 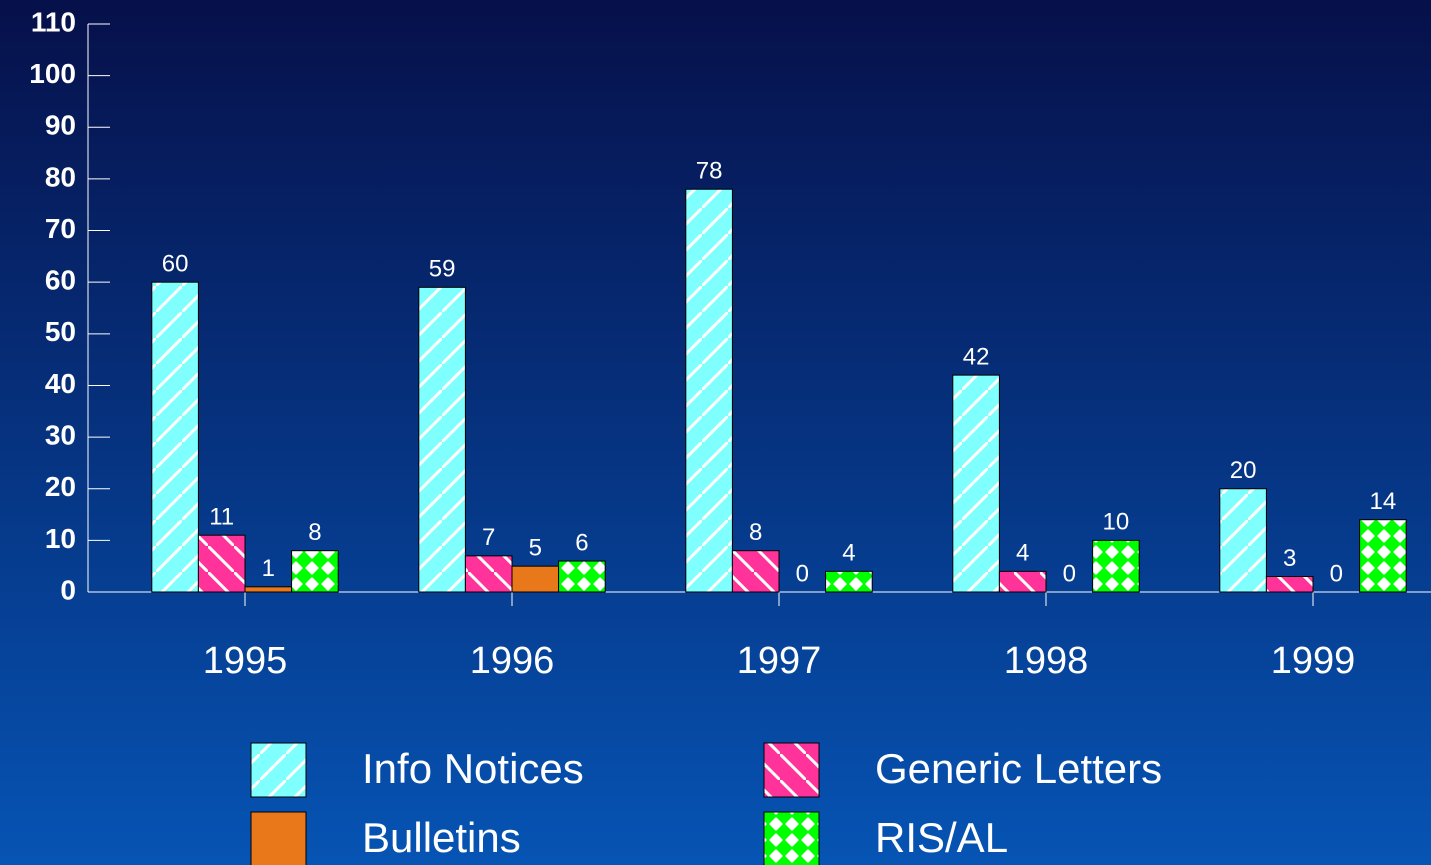 I want to click on y-tick-label: 50, so click(x=60, y=331).